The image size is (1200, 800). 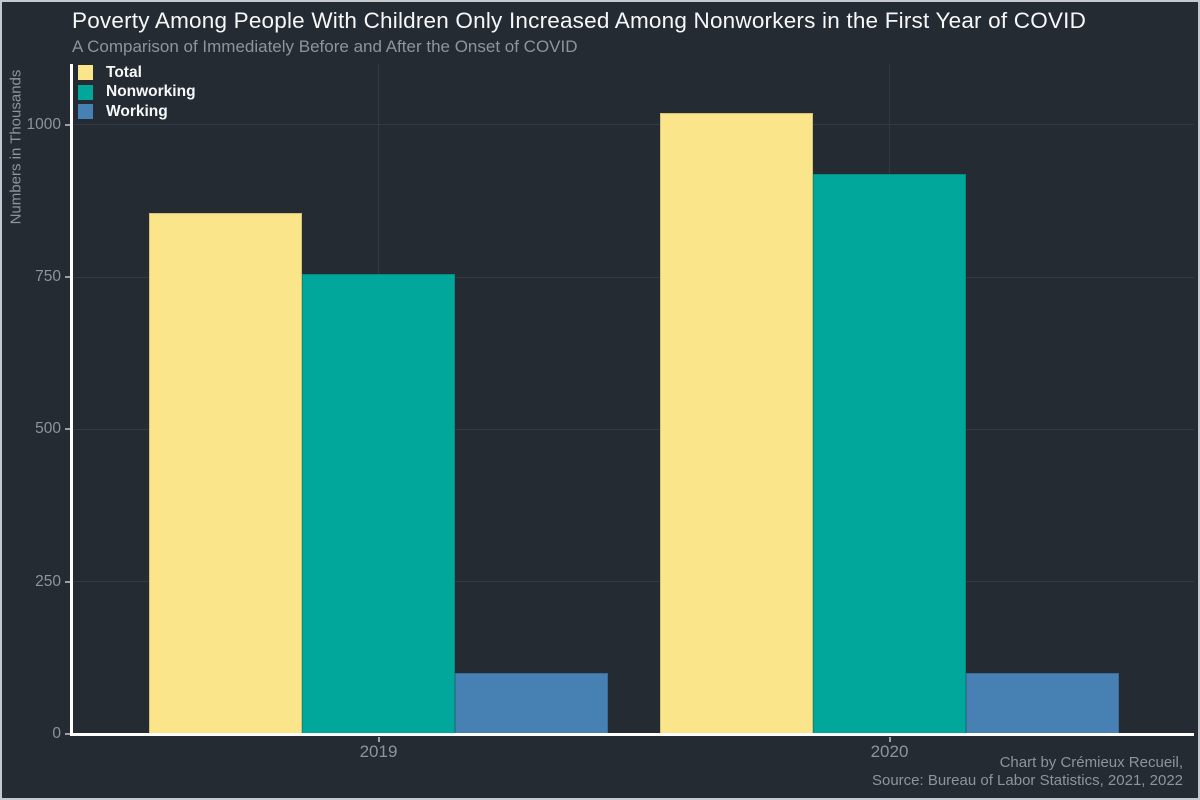 What do you see at coordinates (71, 400) in the screenshot?
I see `y-axis-line` at bounding box center [71, 400].